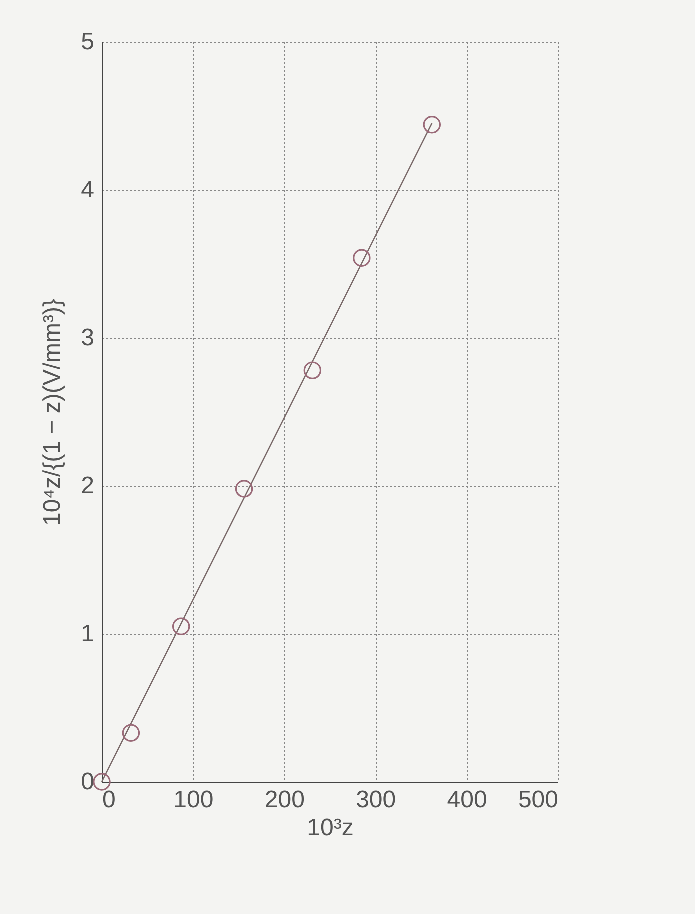 The image size is (695, 914). Describe the element at coordinates (52, 412) in the screenshot. I see `y-axis-title: 10⁴z/{(1 − z)(V/mm³)}` at that location.